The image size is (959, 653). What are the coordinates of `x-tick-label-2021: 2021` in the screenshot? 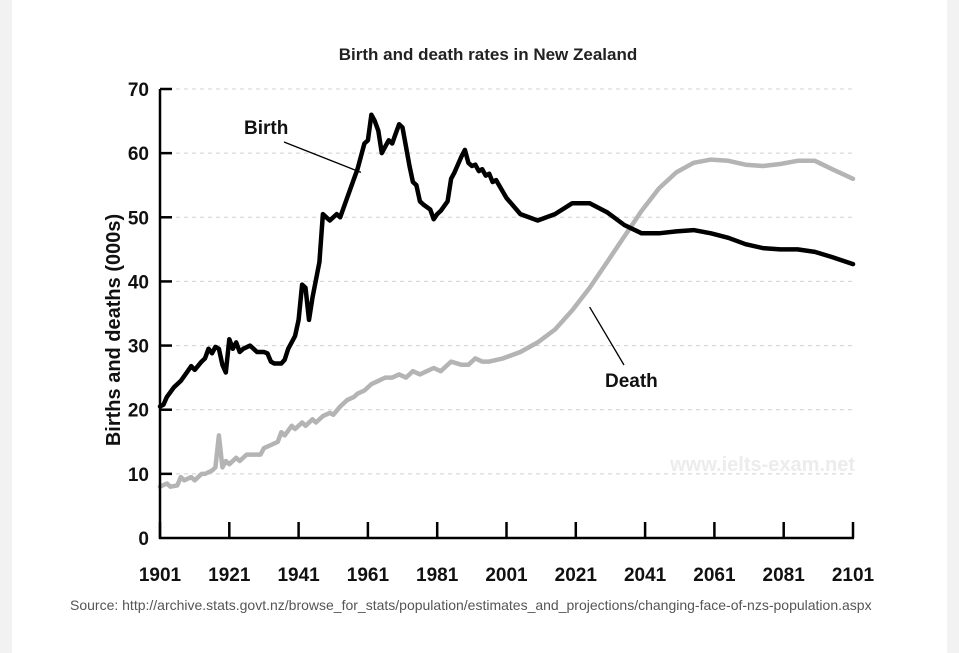 It's located at (576, 575).